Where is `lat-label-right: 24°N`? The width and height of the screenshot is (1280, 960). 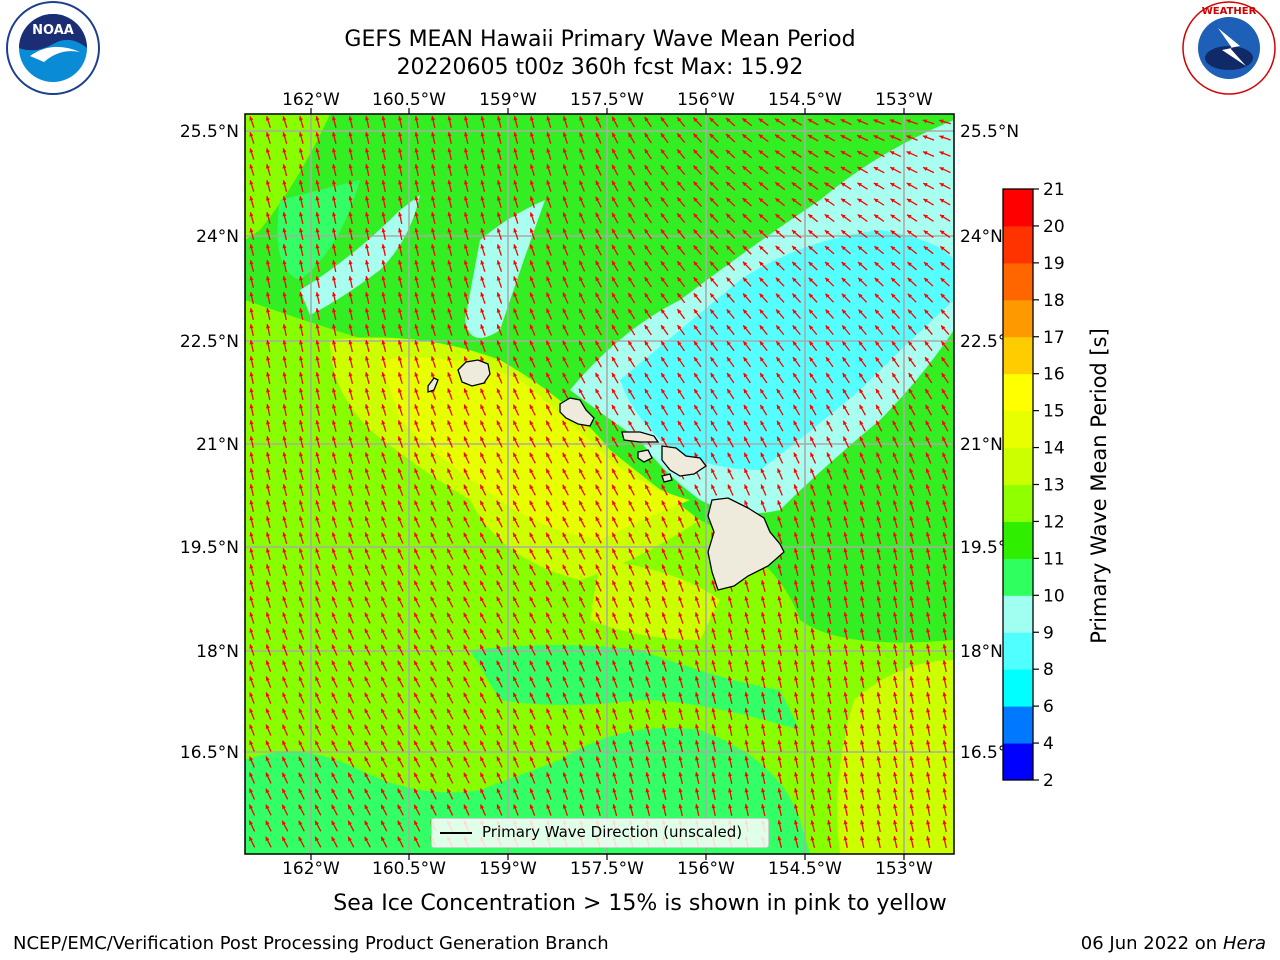
lat-label-right: 24°N is located at coordinates (981, 237).